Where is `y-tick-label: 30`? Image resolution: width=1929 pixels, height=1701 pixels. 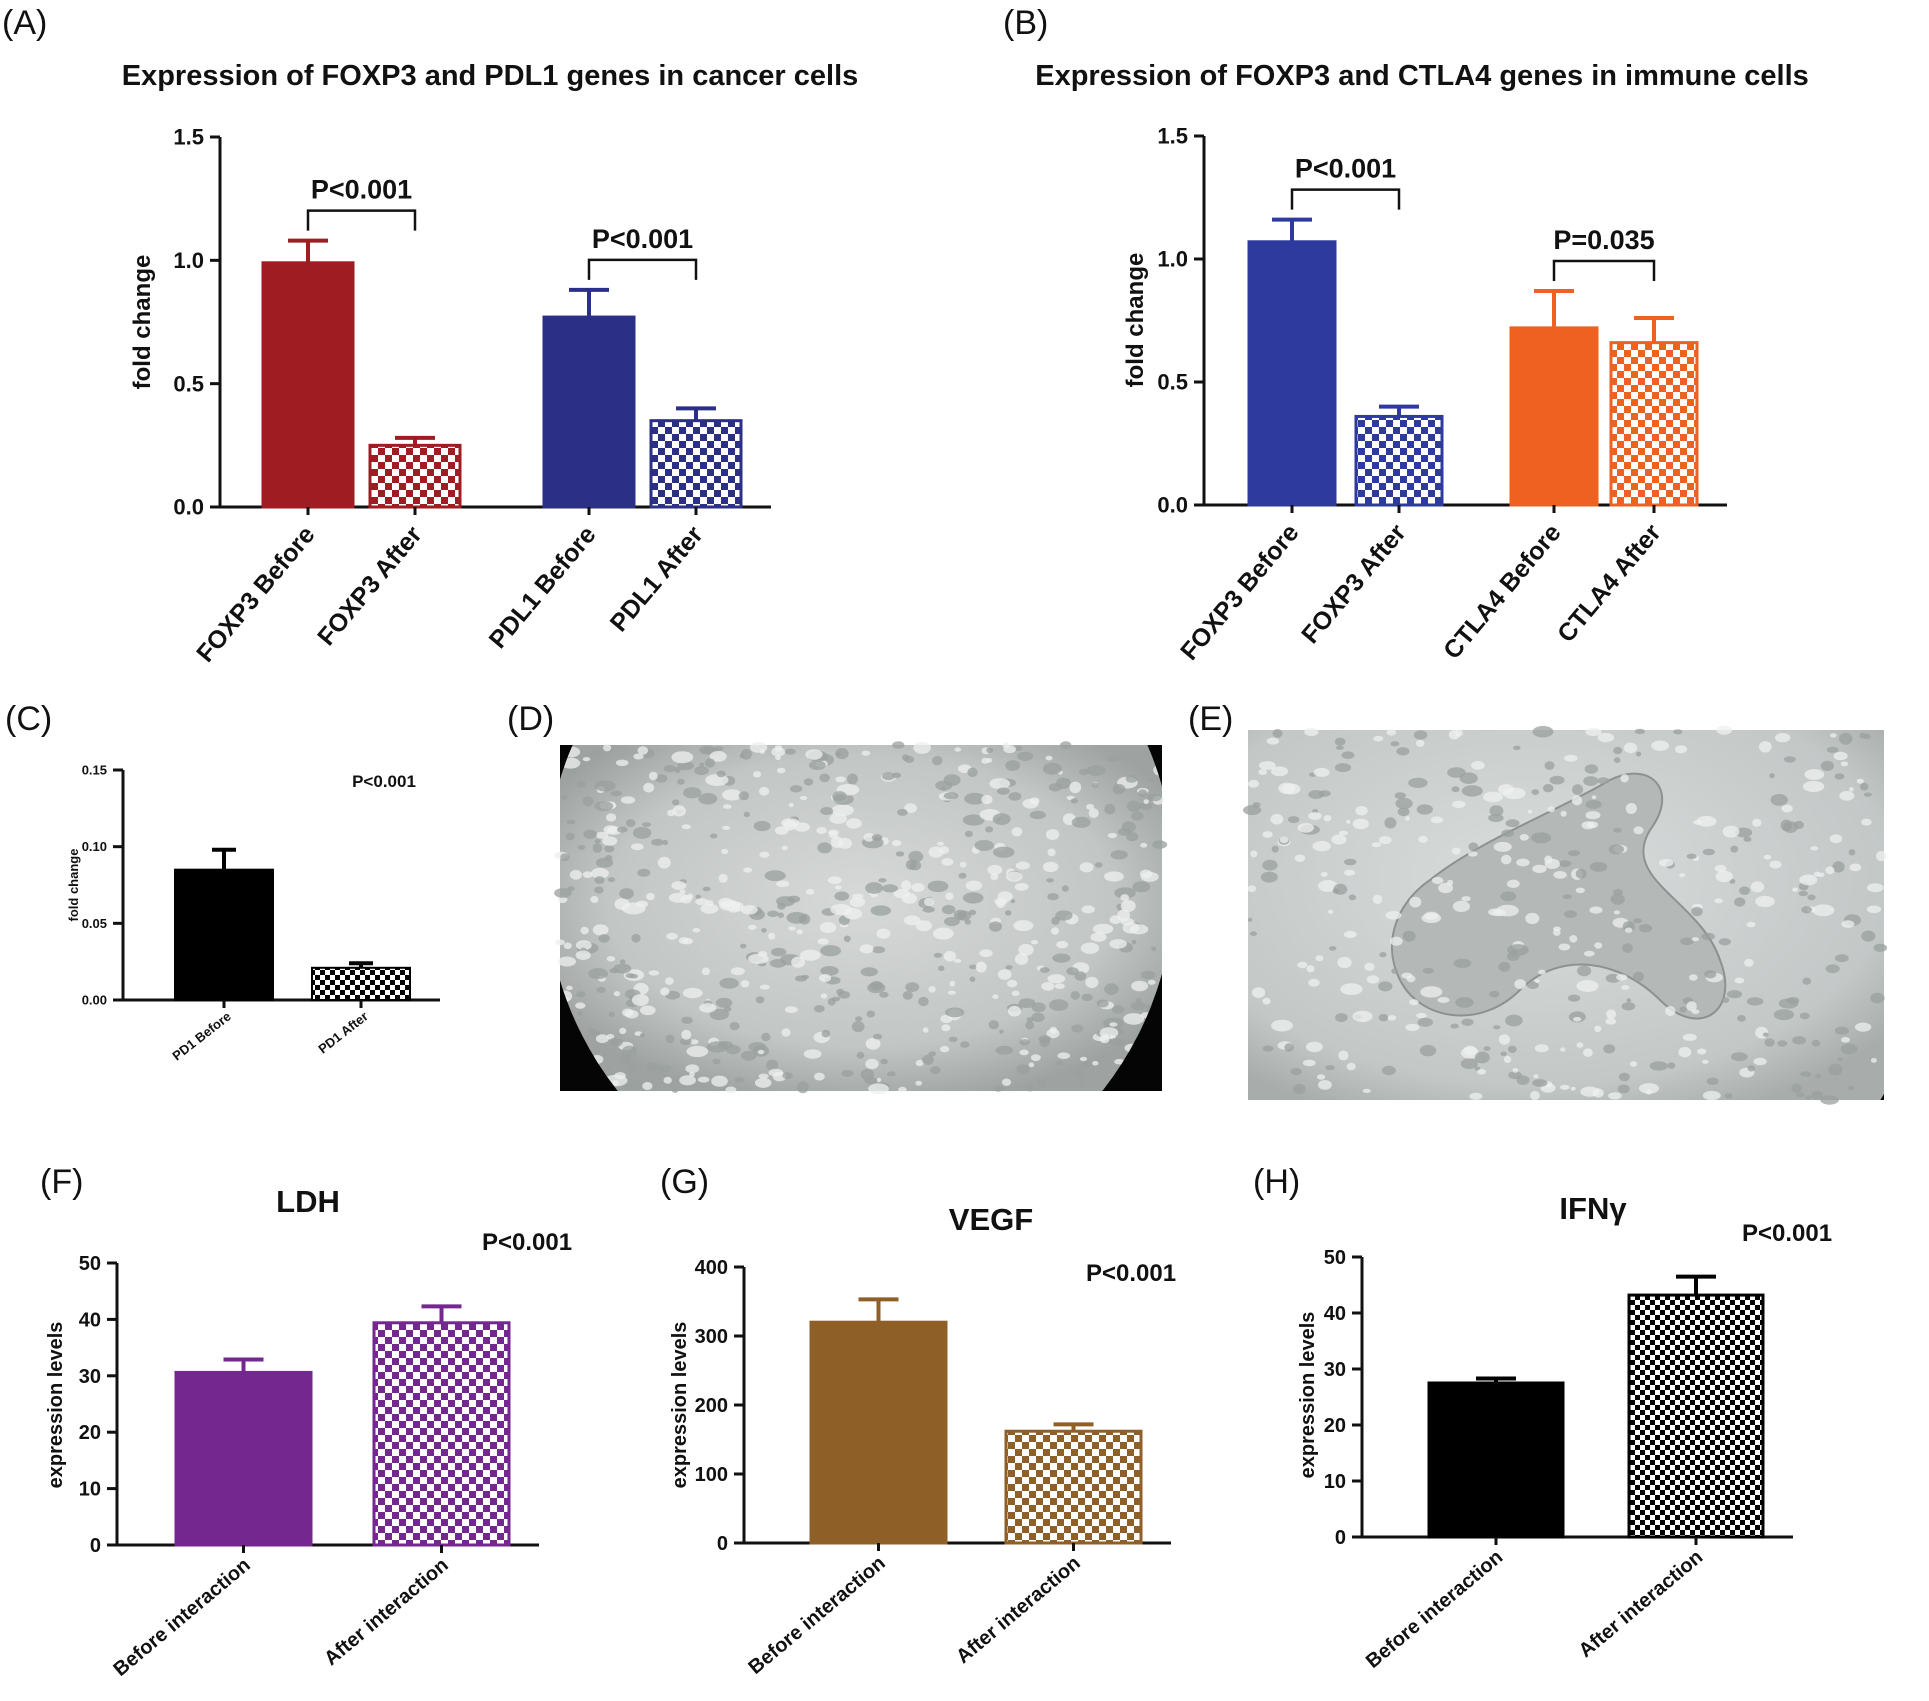
y-tick-label: 30 is located at coordinates (1335, 1370).